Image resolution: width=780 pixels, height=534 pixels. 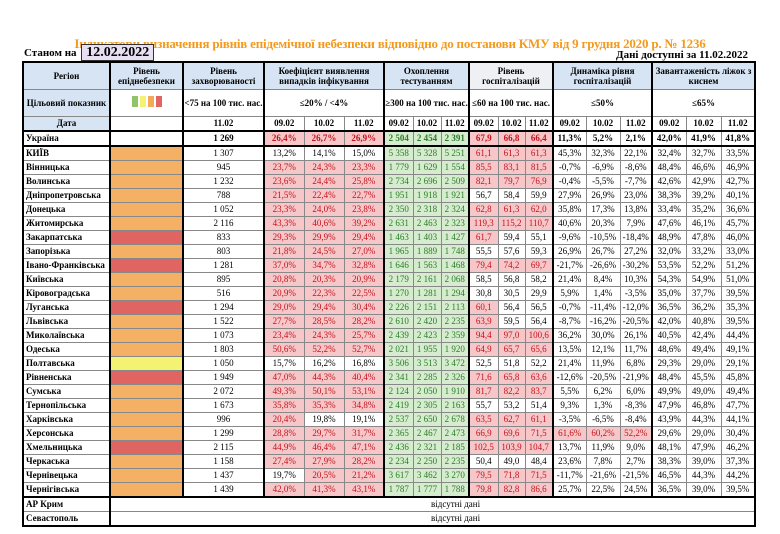 What do you see at coordinates (364, 279) in the screenshot?
I see `detection-value: 20,9%` at bounding box center [364, 279].